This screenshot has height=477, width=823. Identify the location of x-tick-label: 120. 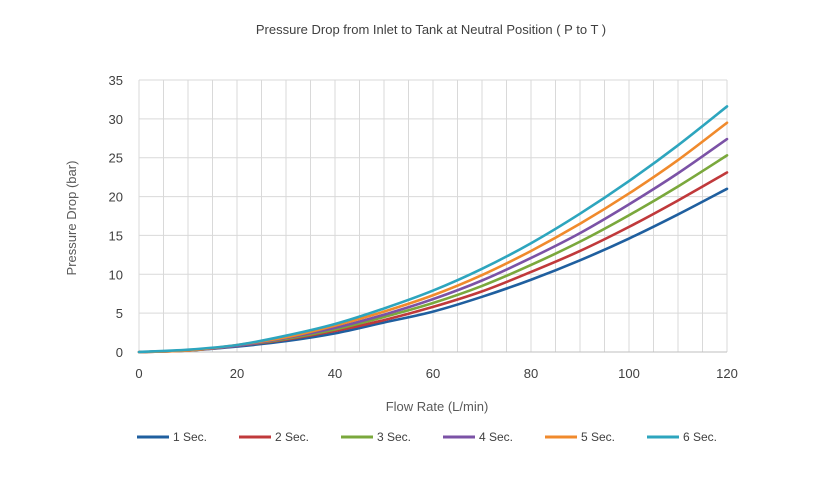
(727, 373).